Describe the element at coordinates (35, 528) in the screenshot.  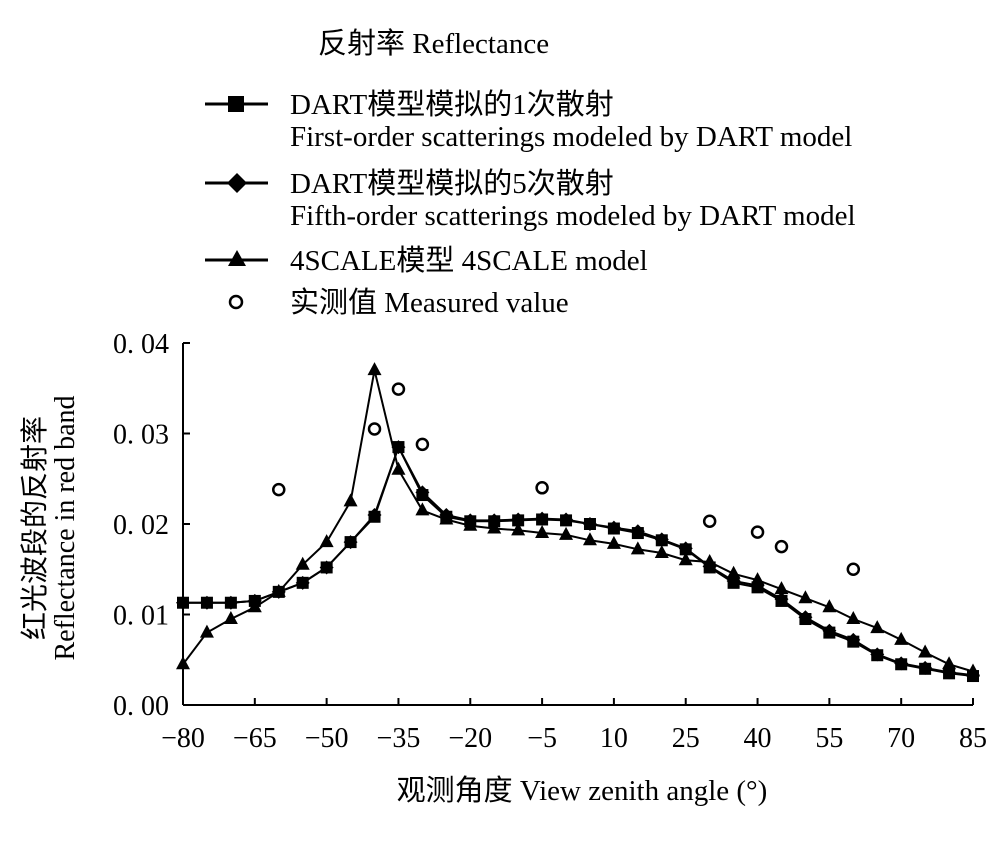
I see `y-axis-label-cn: 红光波段的反射率` at that location.